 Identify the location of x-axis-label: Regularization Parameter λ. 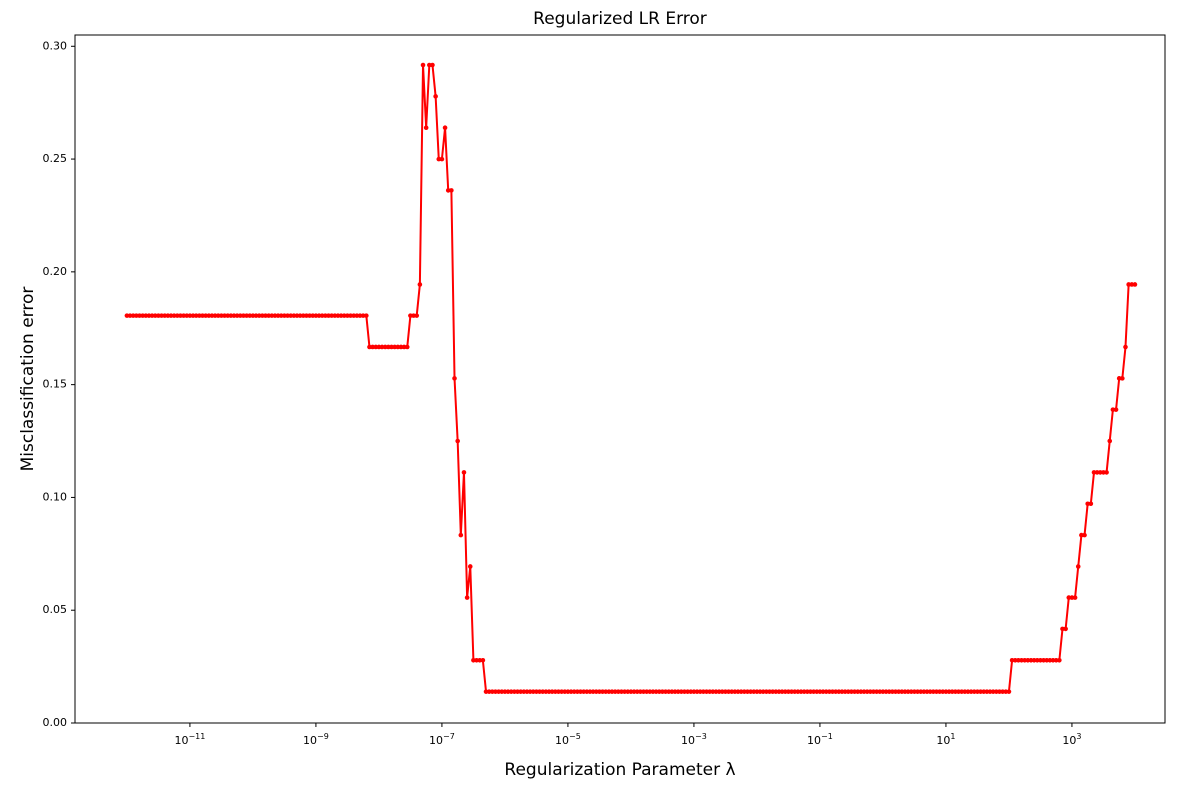
(619, 770).